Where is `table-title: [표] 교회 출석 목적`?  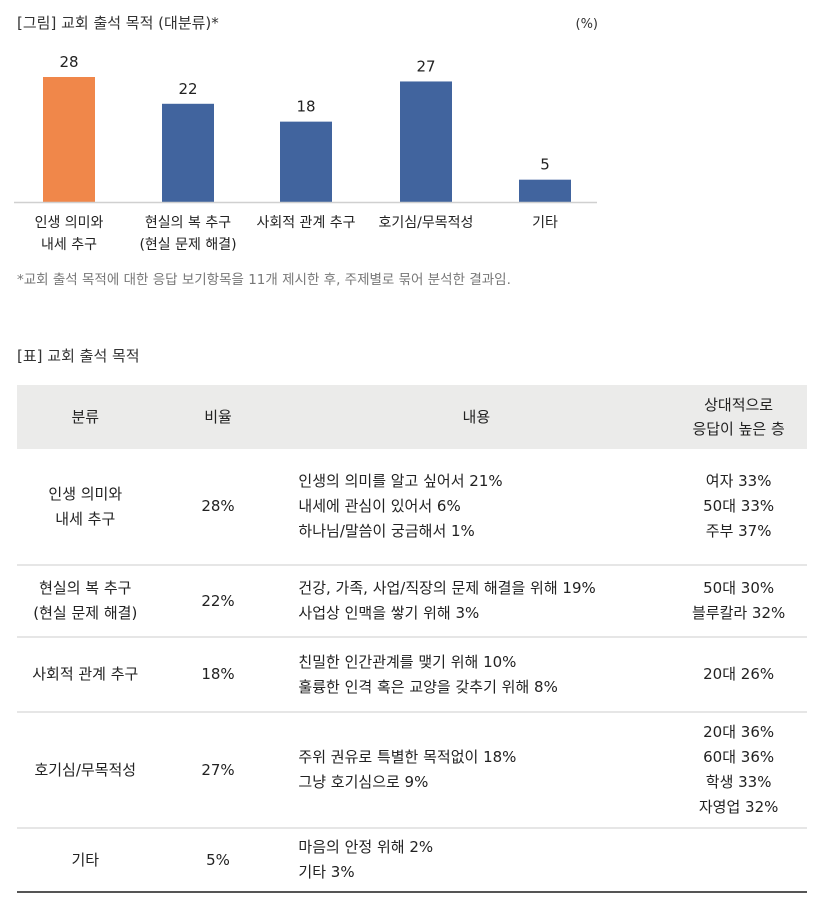
table-title: [표] 교회 출석 목적 is located at coordinates (78, 356).